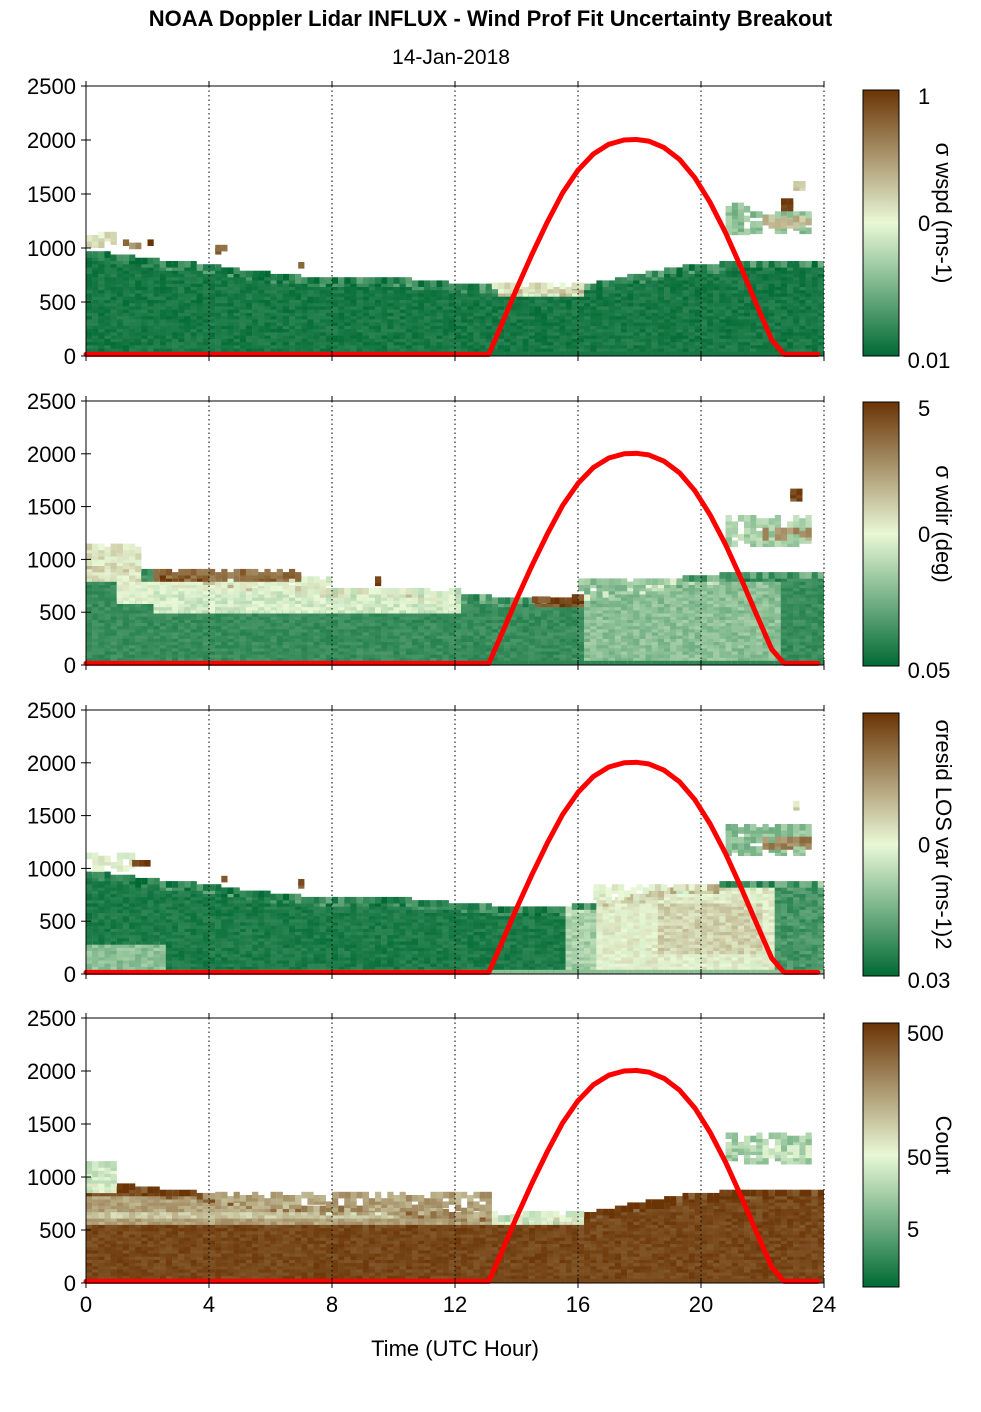 The image size is (981, 1412). Describe the element at coordinates (57, 302) in the screenshot. I see `y-tick-label: 500` at that location.